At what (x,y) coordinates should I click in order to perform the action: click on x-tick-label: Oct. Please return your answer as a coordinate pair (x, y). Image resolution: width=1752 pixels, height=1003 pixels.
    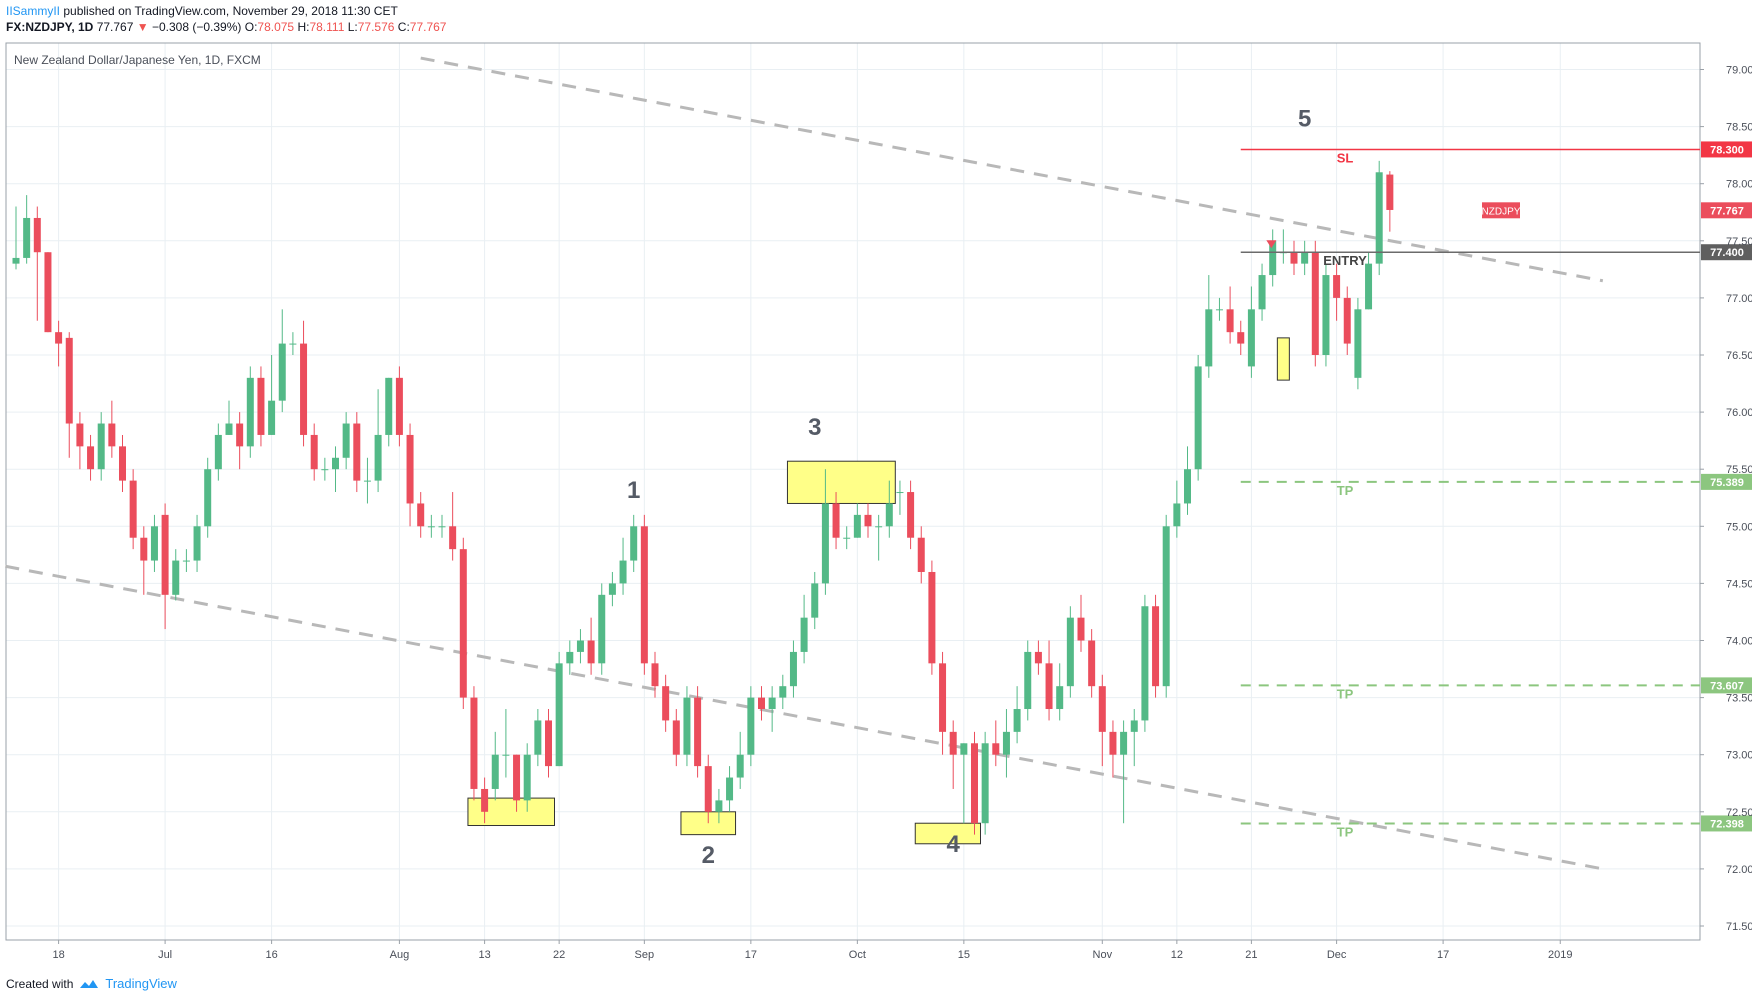
    Looking at the image, I should click on (857, 955).